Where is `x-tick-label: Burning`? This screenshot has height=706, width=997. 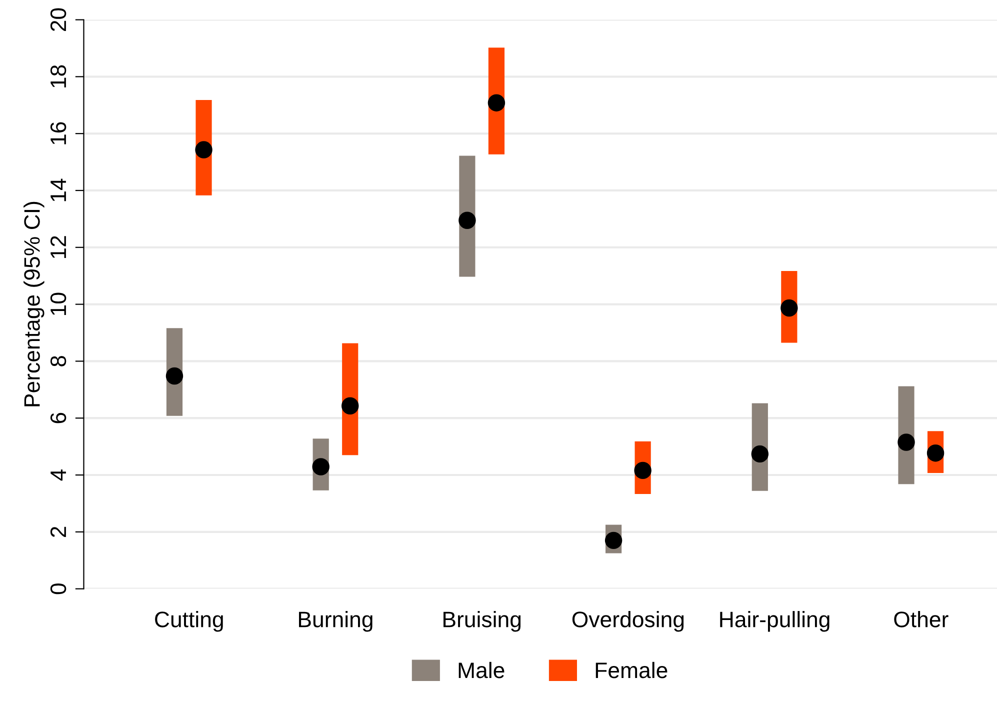
x-tick-label: Burning is located at coordinates (335, 621).